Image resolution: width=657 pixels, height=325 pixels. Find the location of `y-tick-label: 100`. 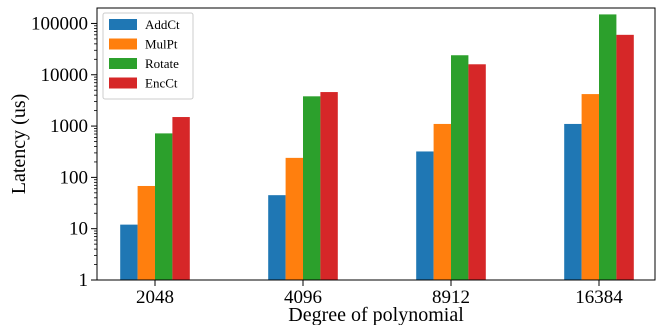

y-tick-label: 100 is located at coordinates (74, 177).